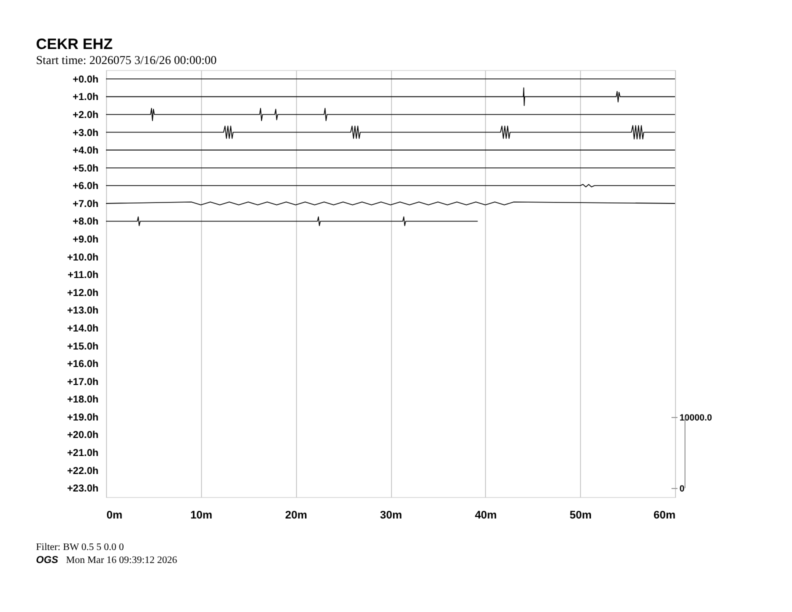 Image resolution: width=792 pixels, height=612 pixels. Describe the element at coordinates (85, 222) in the screenshot. I see `y-tick-label: +8.0h` at that location.